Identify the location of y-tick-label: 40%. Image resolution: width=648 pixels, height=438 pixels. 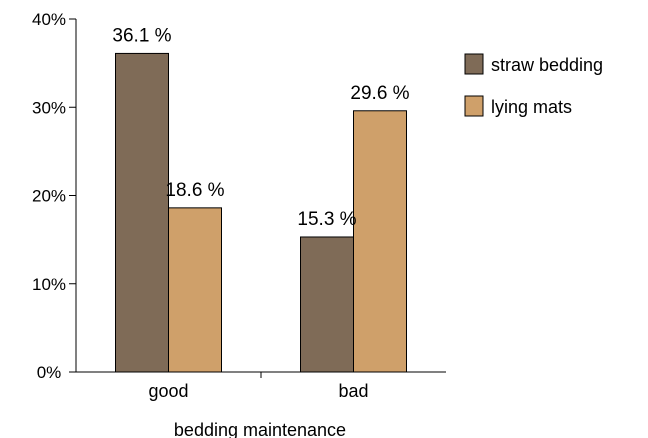
(49, 19).